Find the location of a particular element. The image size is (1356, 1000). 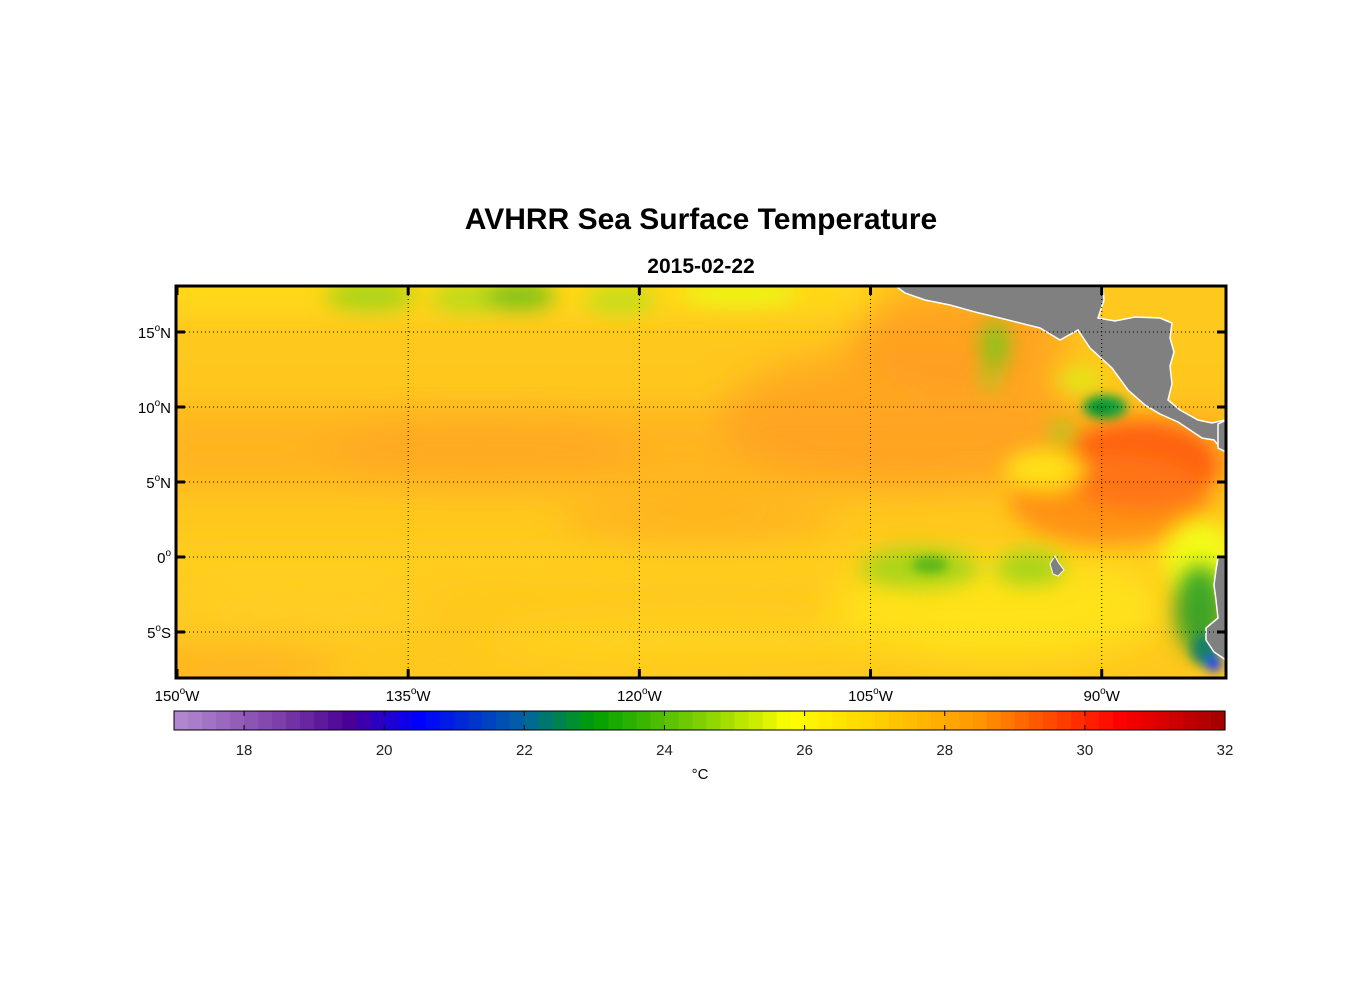

colorbar-cells is located at coordinates (700, 720).